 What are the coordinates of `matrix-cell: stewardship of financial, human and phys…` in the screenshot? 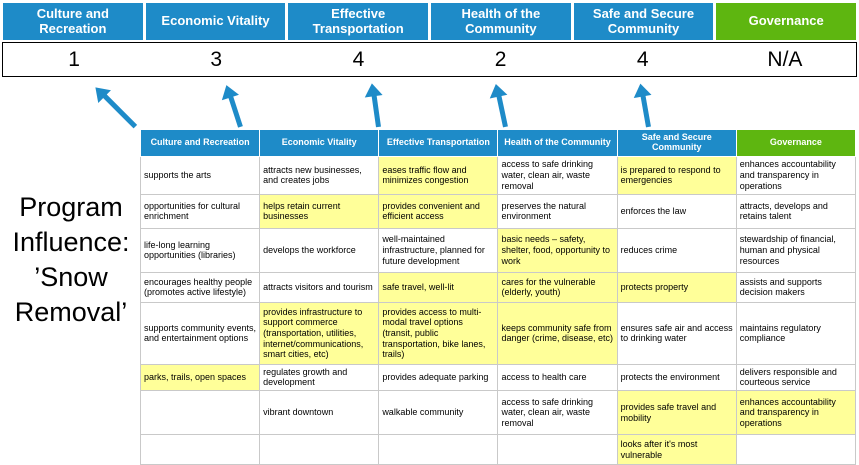 It's located at (796, 250).